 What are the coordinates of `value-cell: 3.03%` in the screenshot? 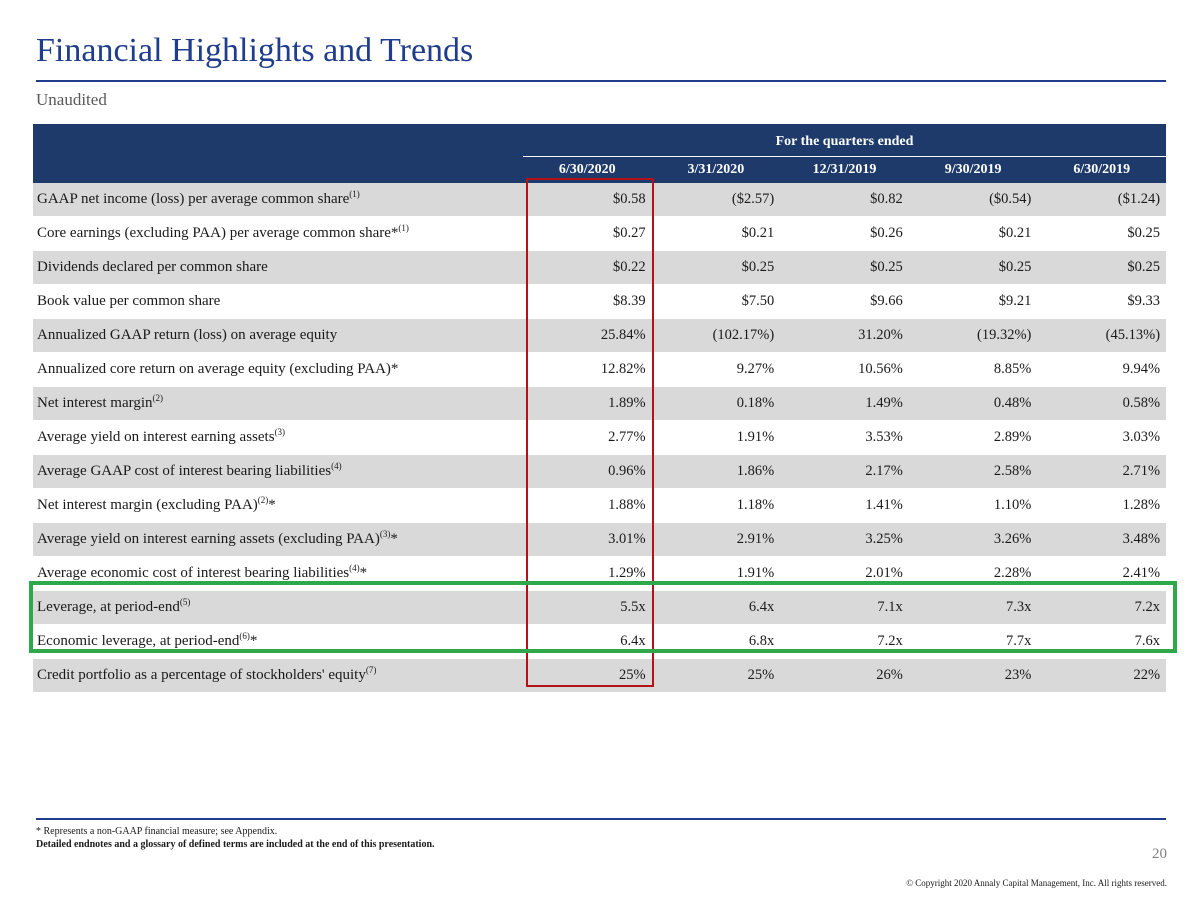 It's located at (1102, 437).